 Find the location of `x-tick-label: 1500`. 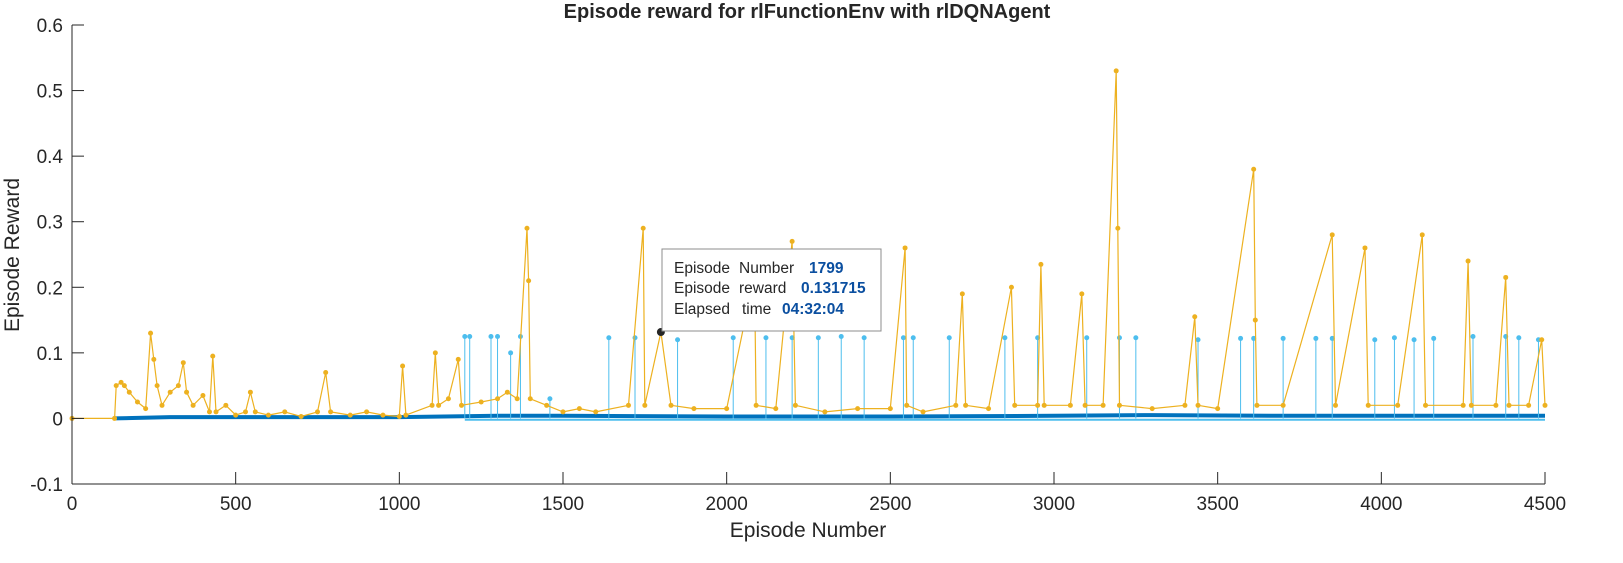

x-tick-label: 1500 is located at coordinates (563, 504).